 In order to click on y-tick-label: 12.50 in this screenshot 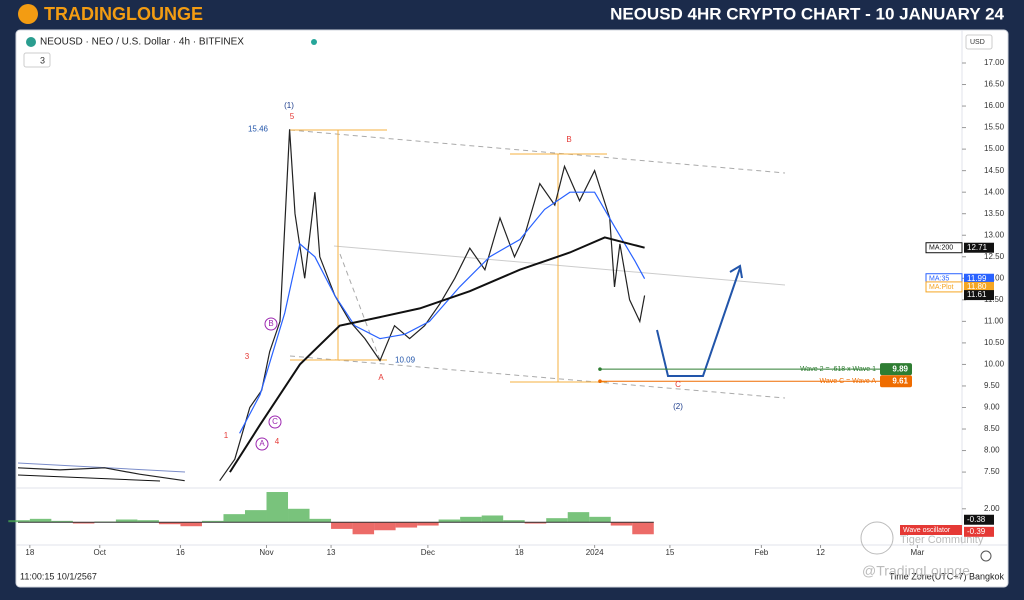, I will do `click(994, 256)`.